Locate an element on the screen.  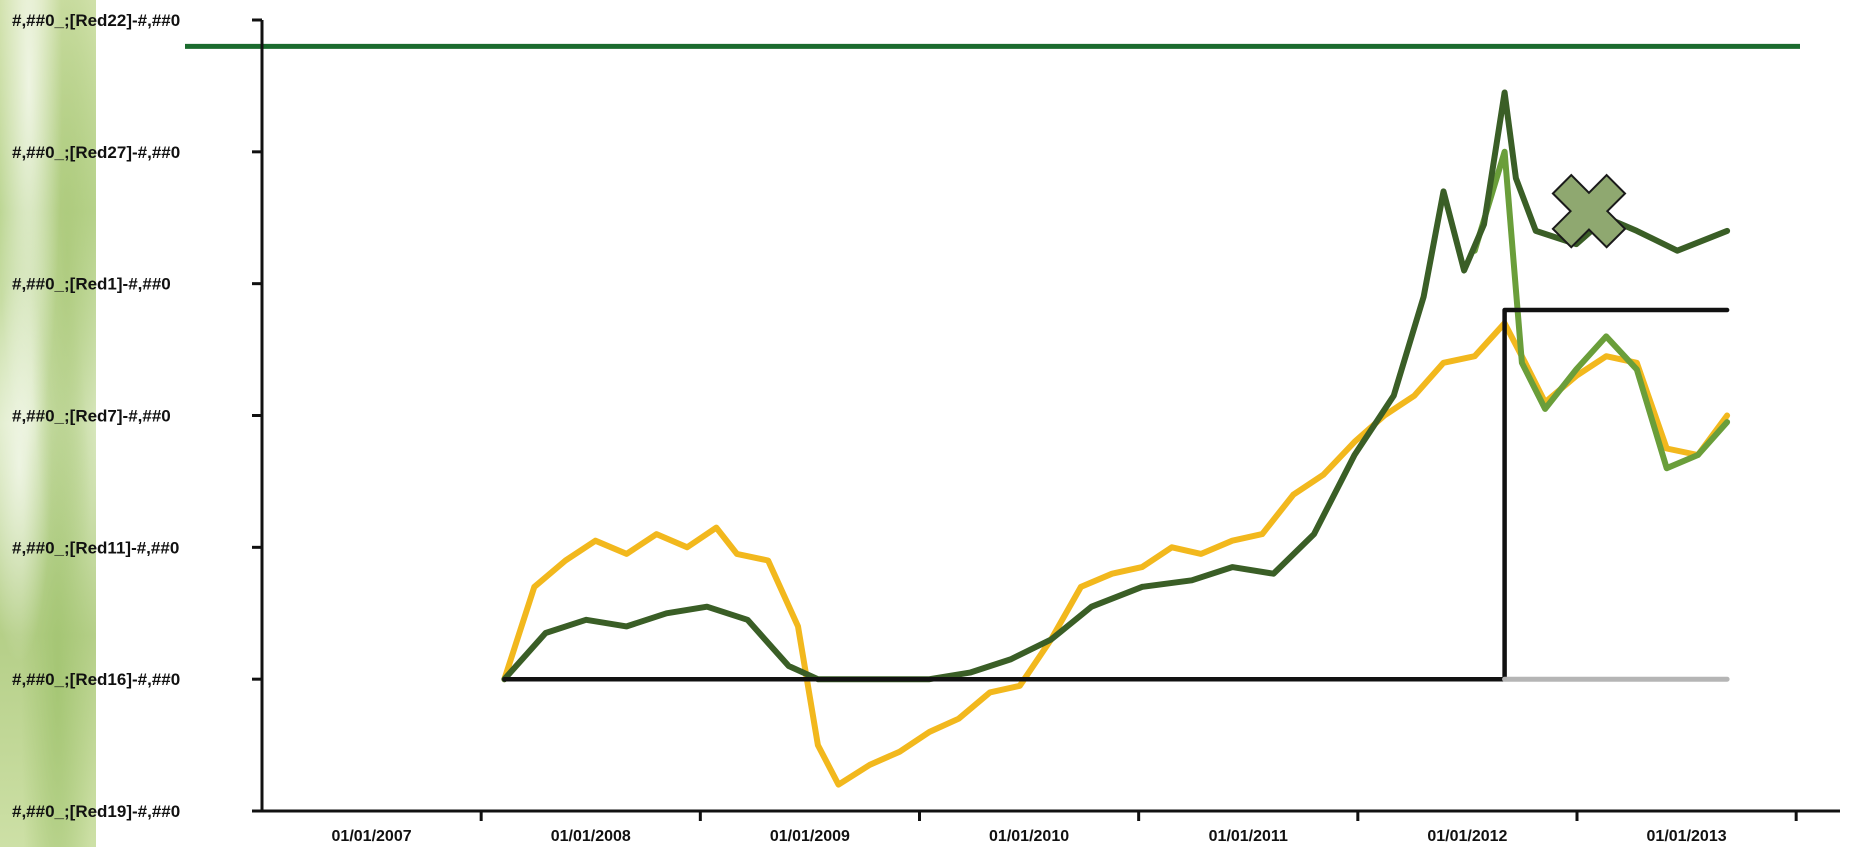
x-tick-label: 01/01/2007 is located at coordinates (372, 836).